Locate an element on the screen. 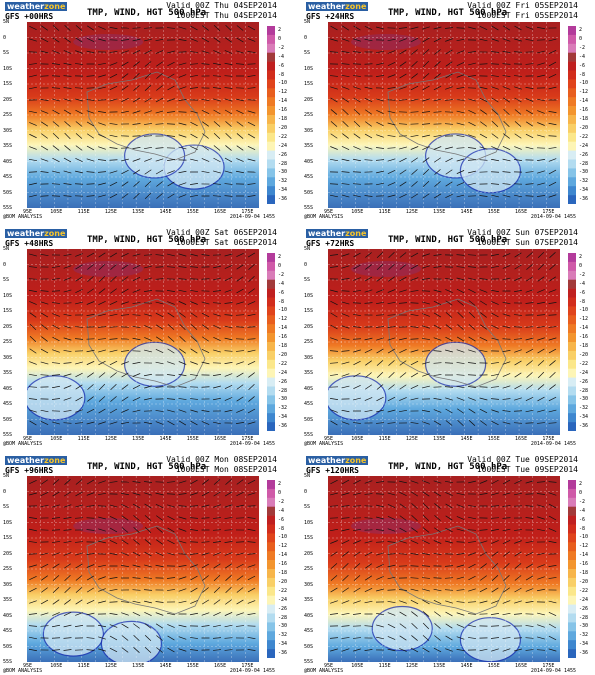  latitude-label: 35S is located at coordinates (8, 373).